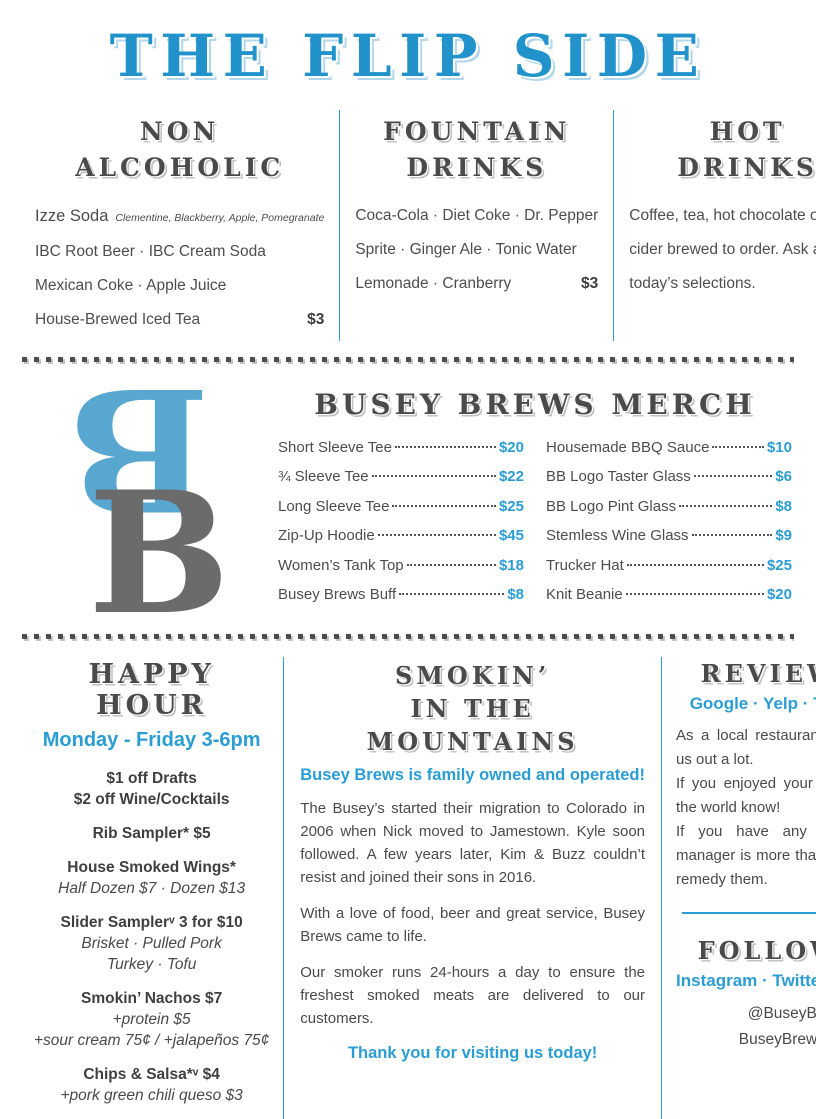 The width and height of the screenshot is (816, 1119). Describe the element at coordinates (151, 778) in the screenshot. I see `drafts-deal: $1 off Drafts` at that location.